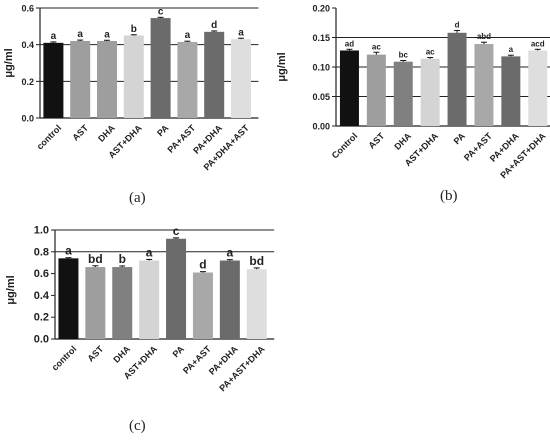 The image size is (550, 442). What do you see at coordinates (349, 43) in the screenshot?
I see `significance-letter: ad` at bounding box center [349, 43].